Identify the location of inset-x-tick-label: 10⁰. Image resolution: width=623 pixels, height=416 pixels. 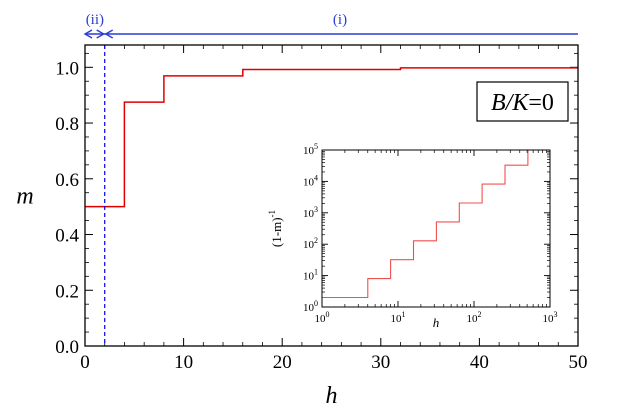
(322, 317).